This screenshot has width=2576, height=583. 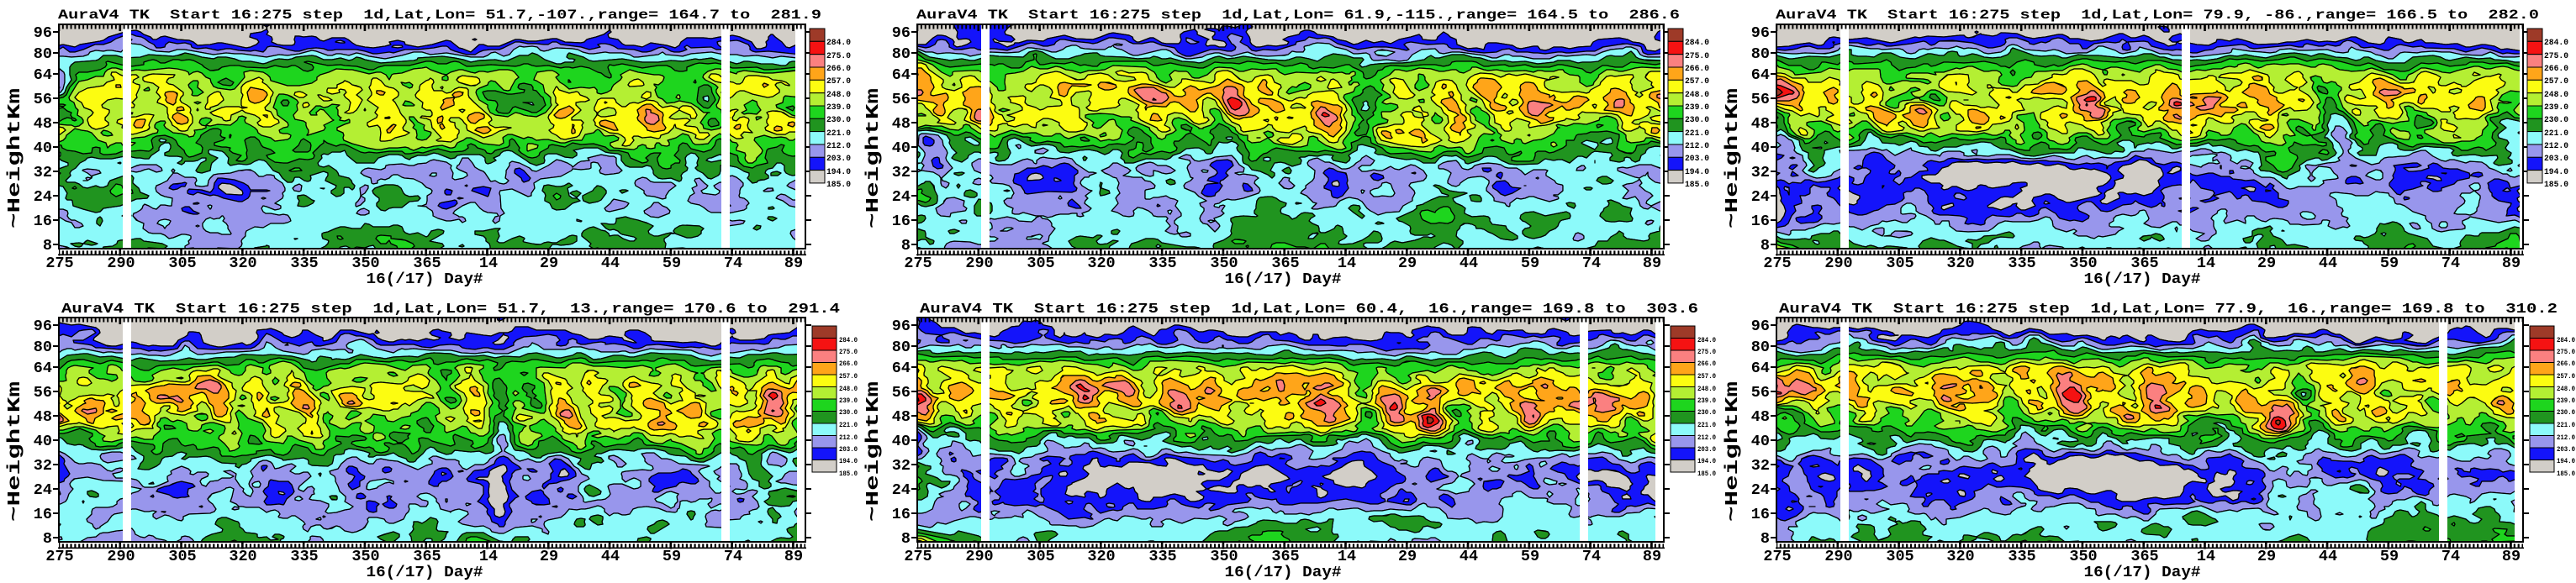 I want to click on svg-text: 350, so click(x=2083, y=263).